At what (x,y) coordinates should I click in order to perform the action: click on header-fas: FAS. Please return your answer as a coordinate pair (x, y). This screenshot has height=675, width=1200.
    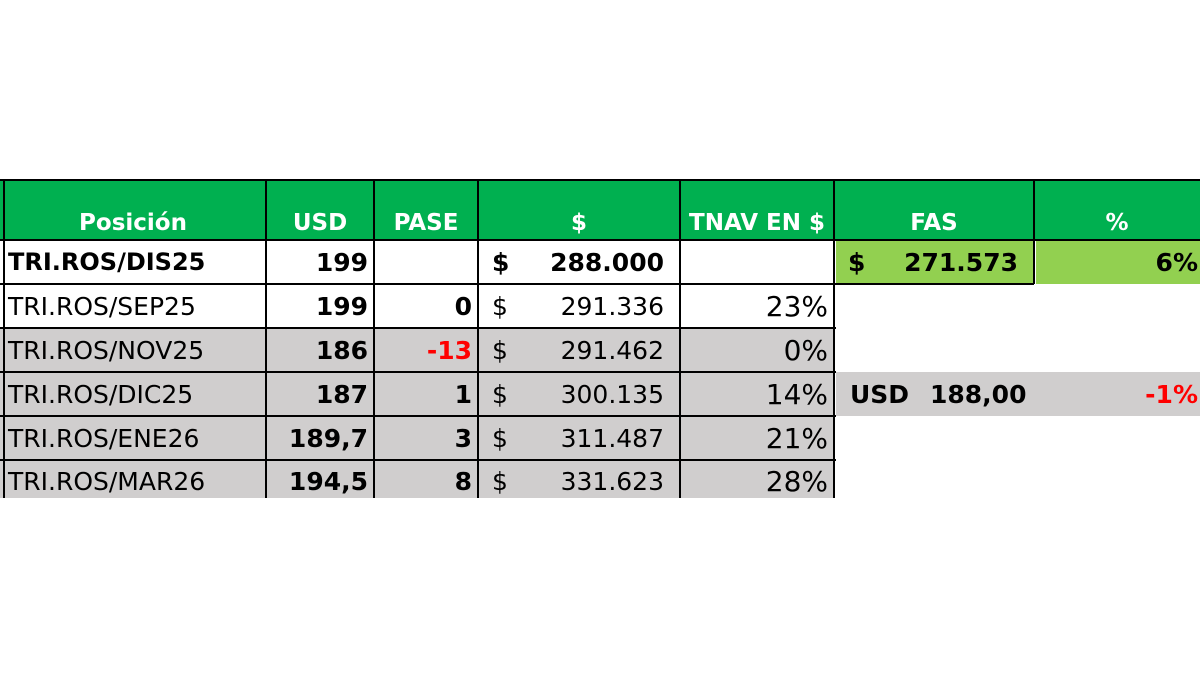
    Looking at the image, I should click on (934, 210).